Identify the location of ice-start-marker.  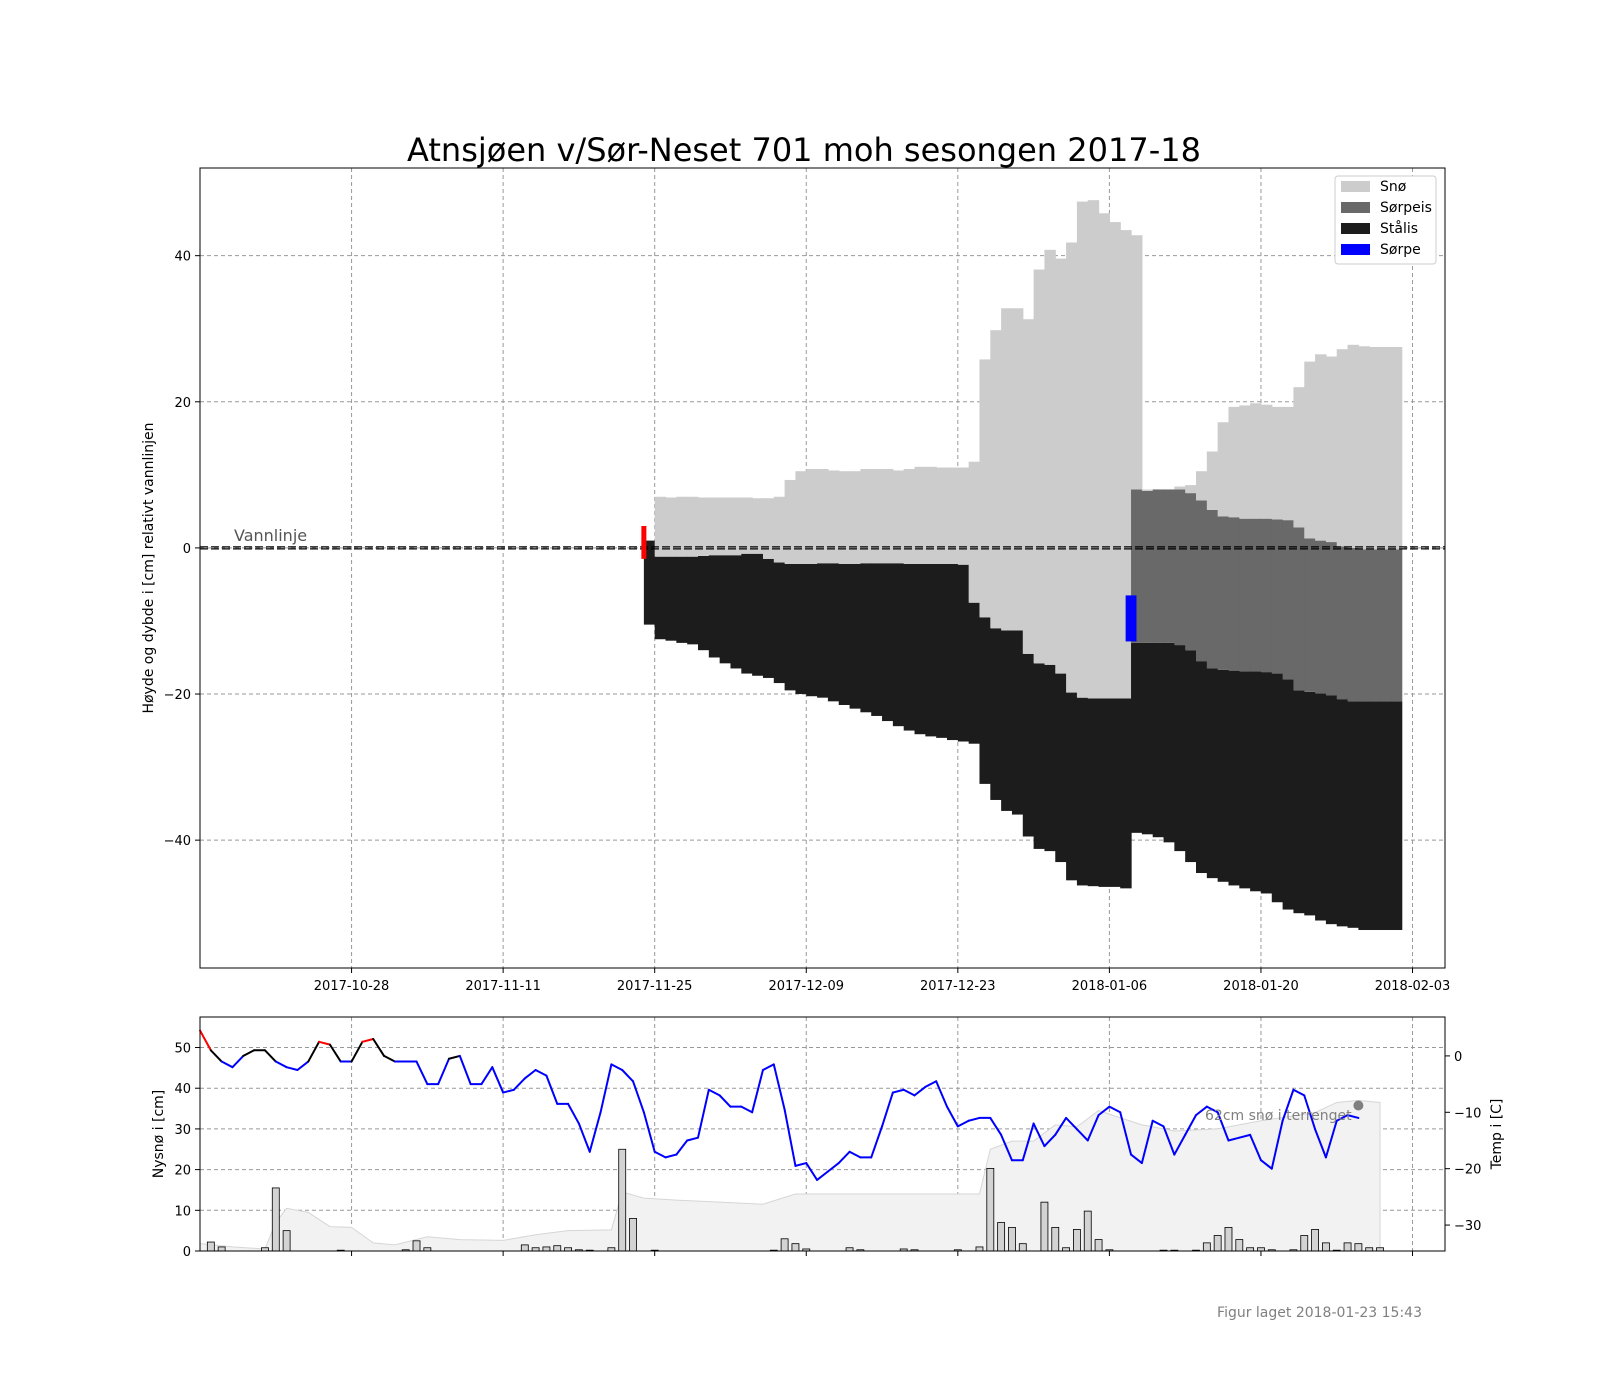
(644, 542).